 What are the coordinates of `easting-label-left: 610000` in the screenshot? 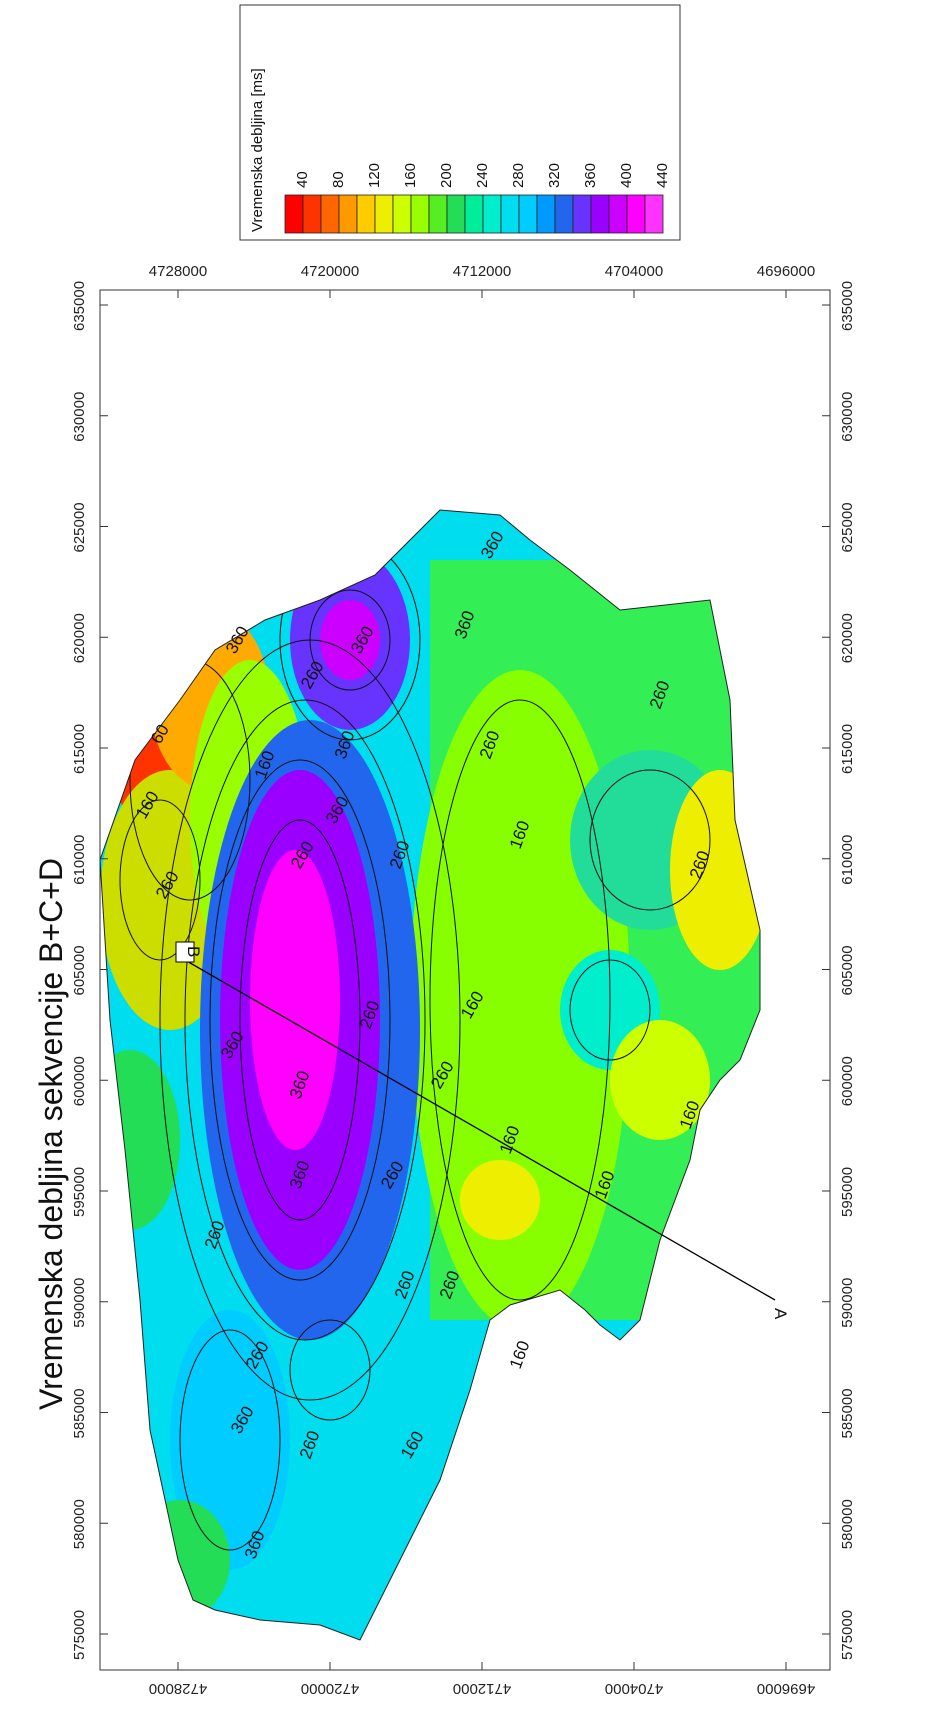 It's located at (79, 860).